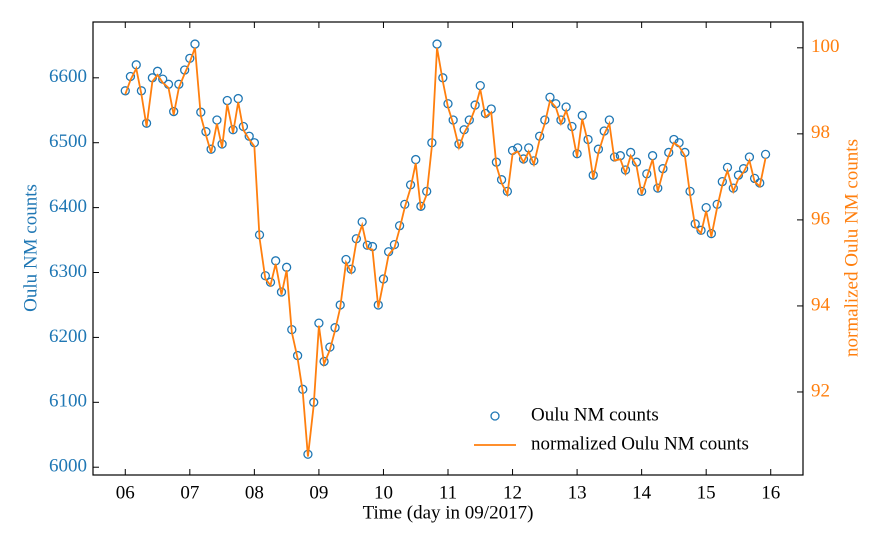  What do you see at coordinates (595, 414) in the screenshot?
I see `legend-label: Oulu NM counts` at bounding box center [595, 414].